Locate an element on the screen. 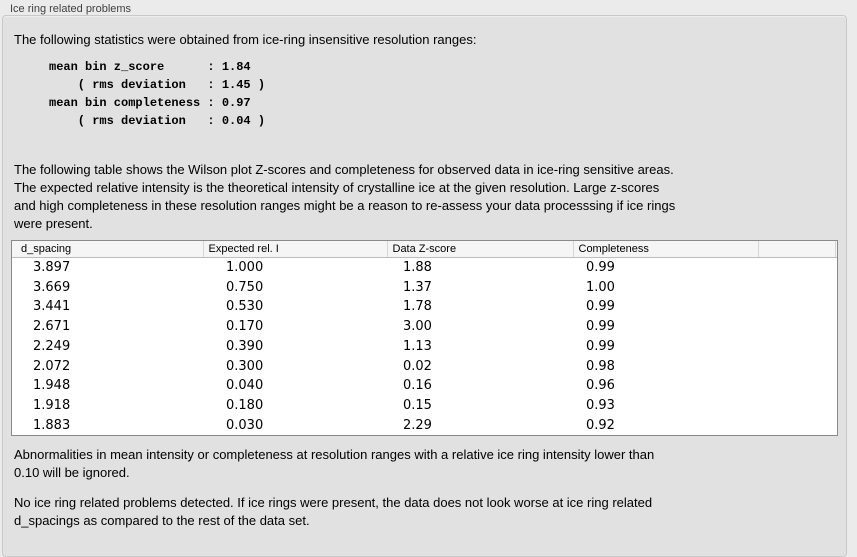  column-header: Completeness is located at coordinates (665, 249).